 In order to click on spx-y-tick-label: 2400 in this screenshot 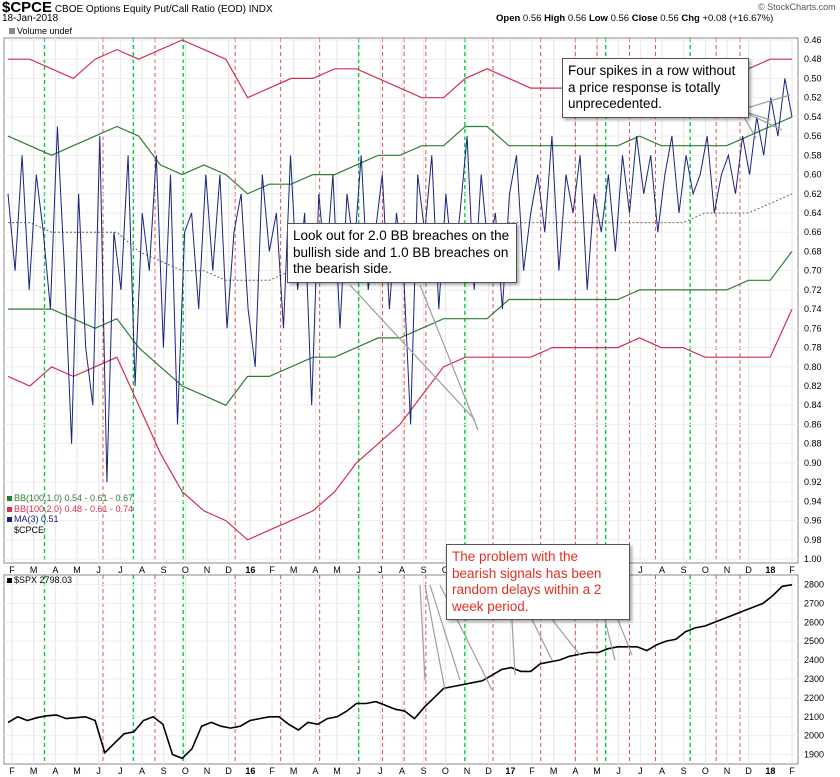, I will do `click(814, 660)`.